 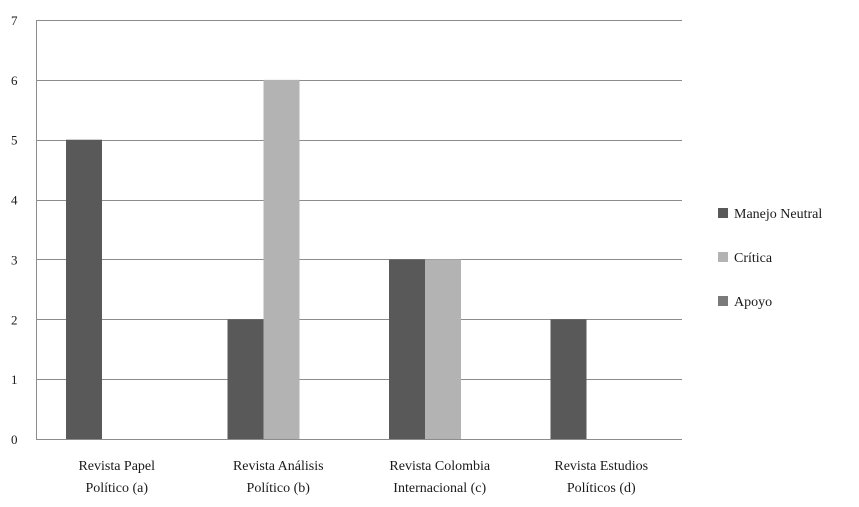 I want to click on y-tick-label: 1, so click(x=14, y=379).